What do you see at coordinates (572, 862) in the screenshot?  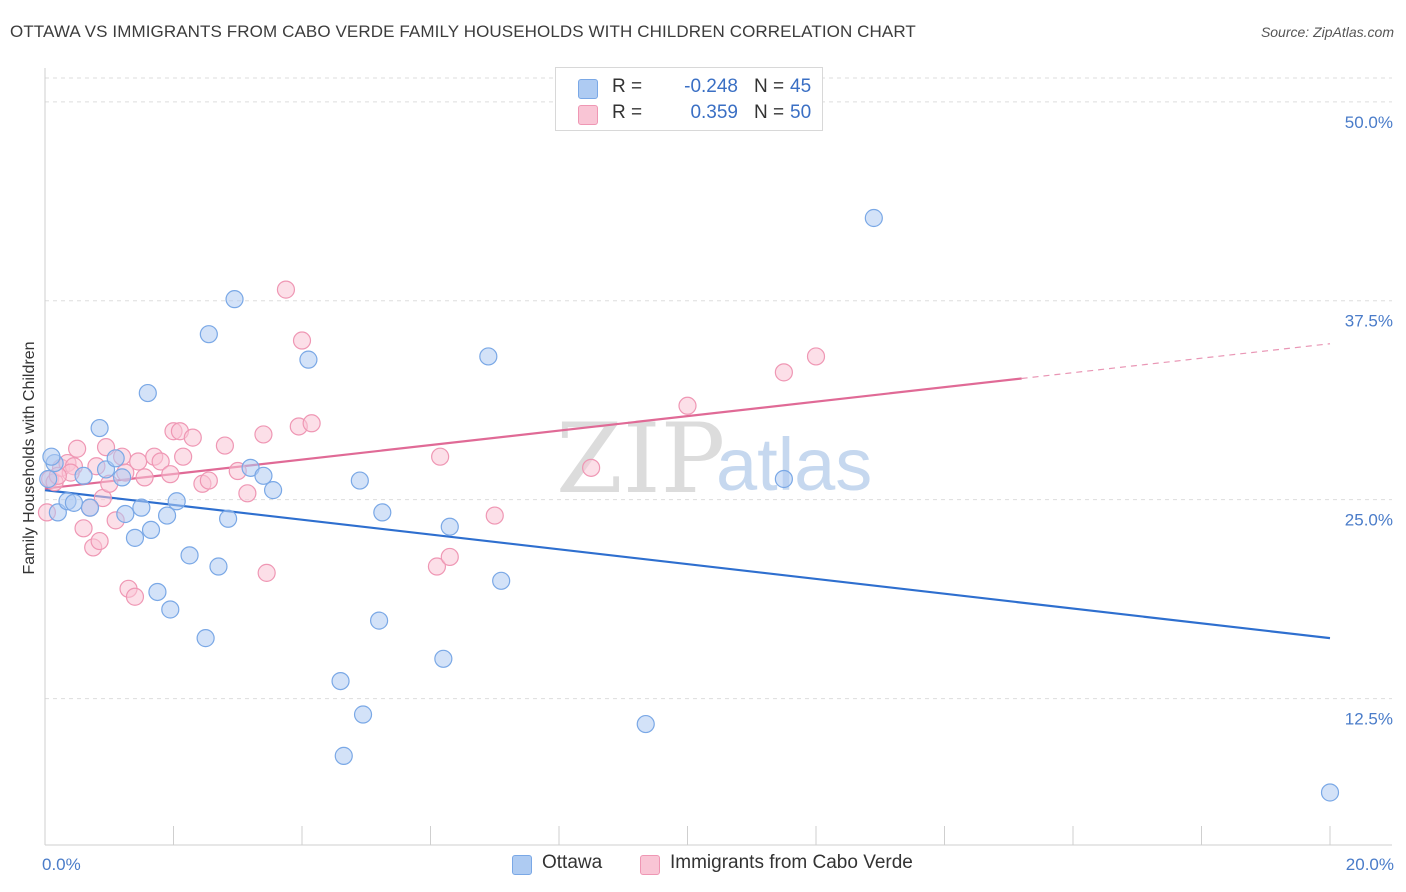 I see `bottom-legend-label-ottawa: Ottawa` at bounding box center [572, 862].